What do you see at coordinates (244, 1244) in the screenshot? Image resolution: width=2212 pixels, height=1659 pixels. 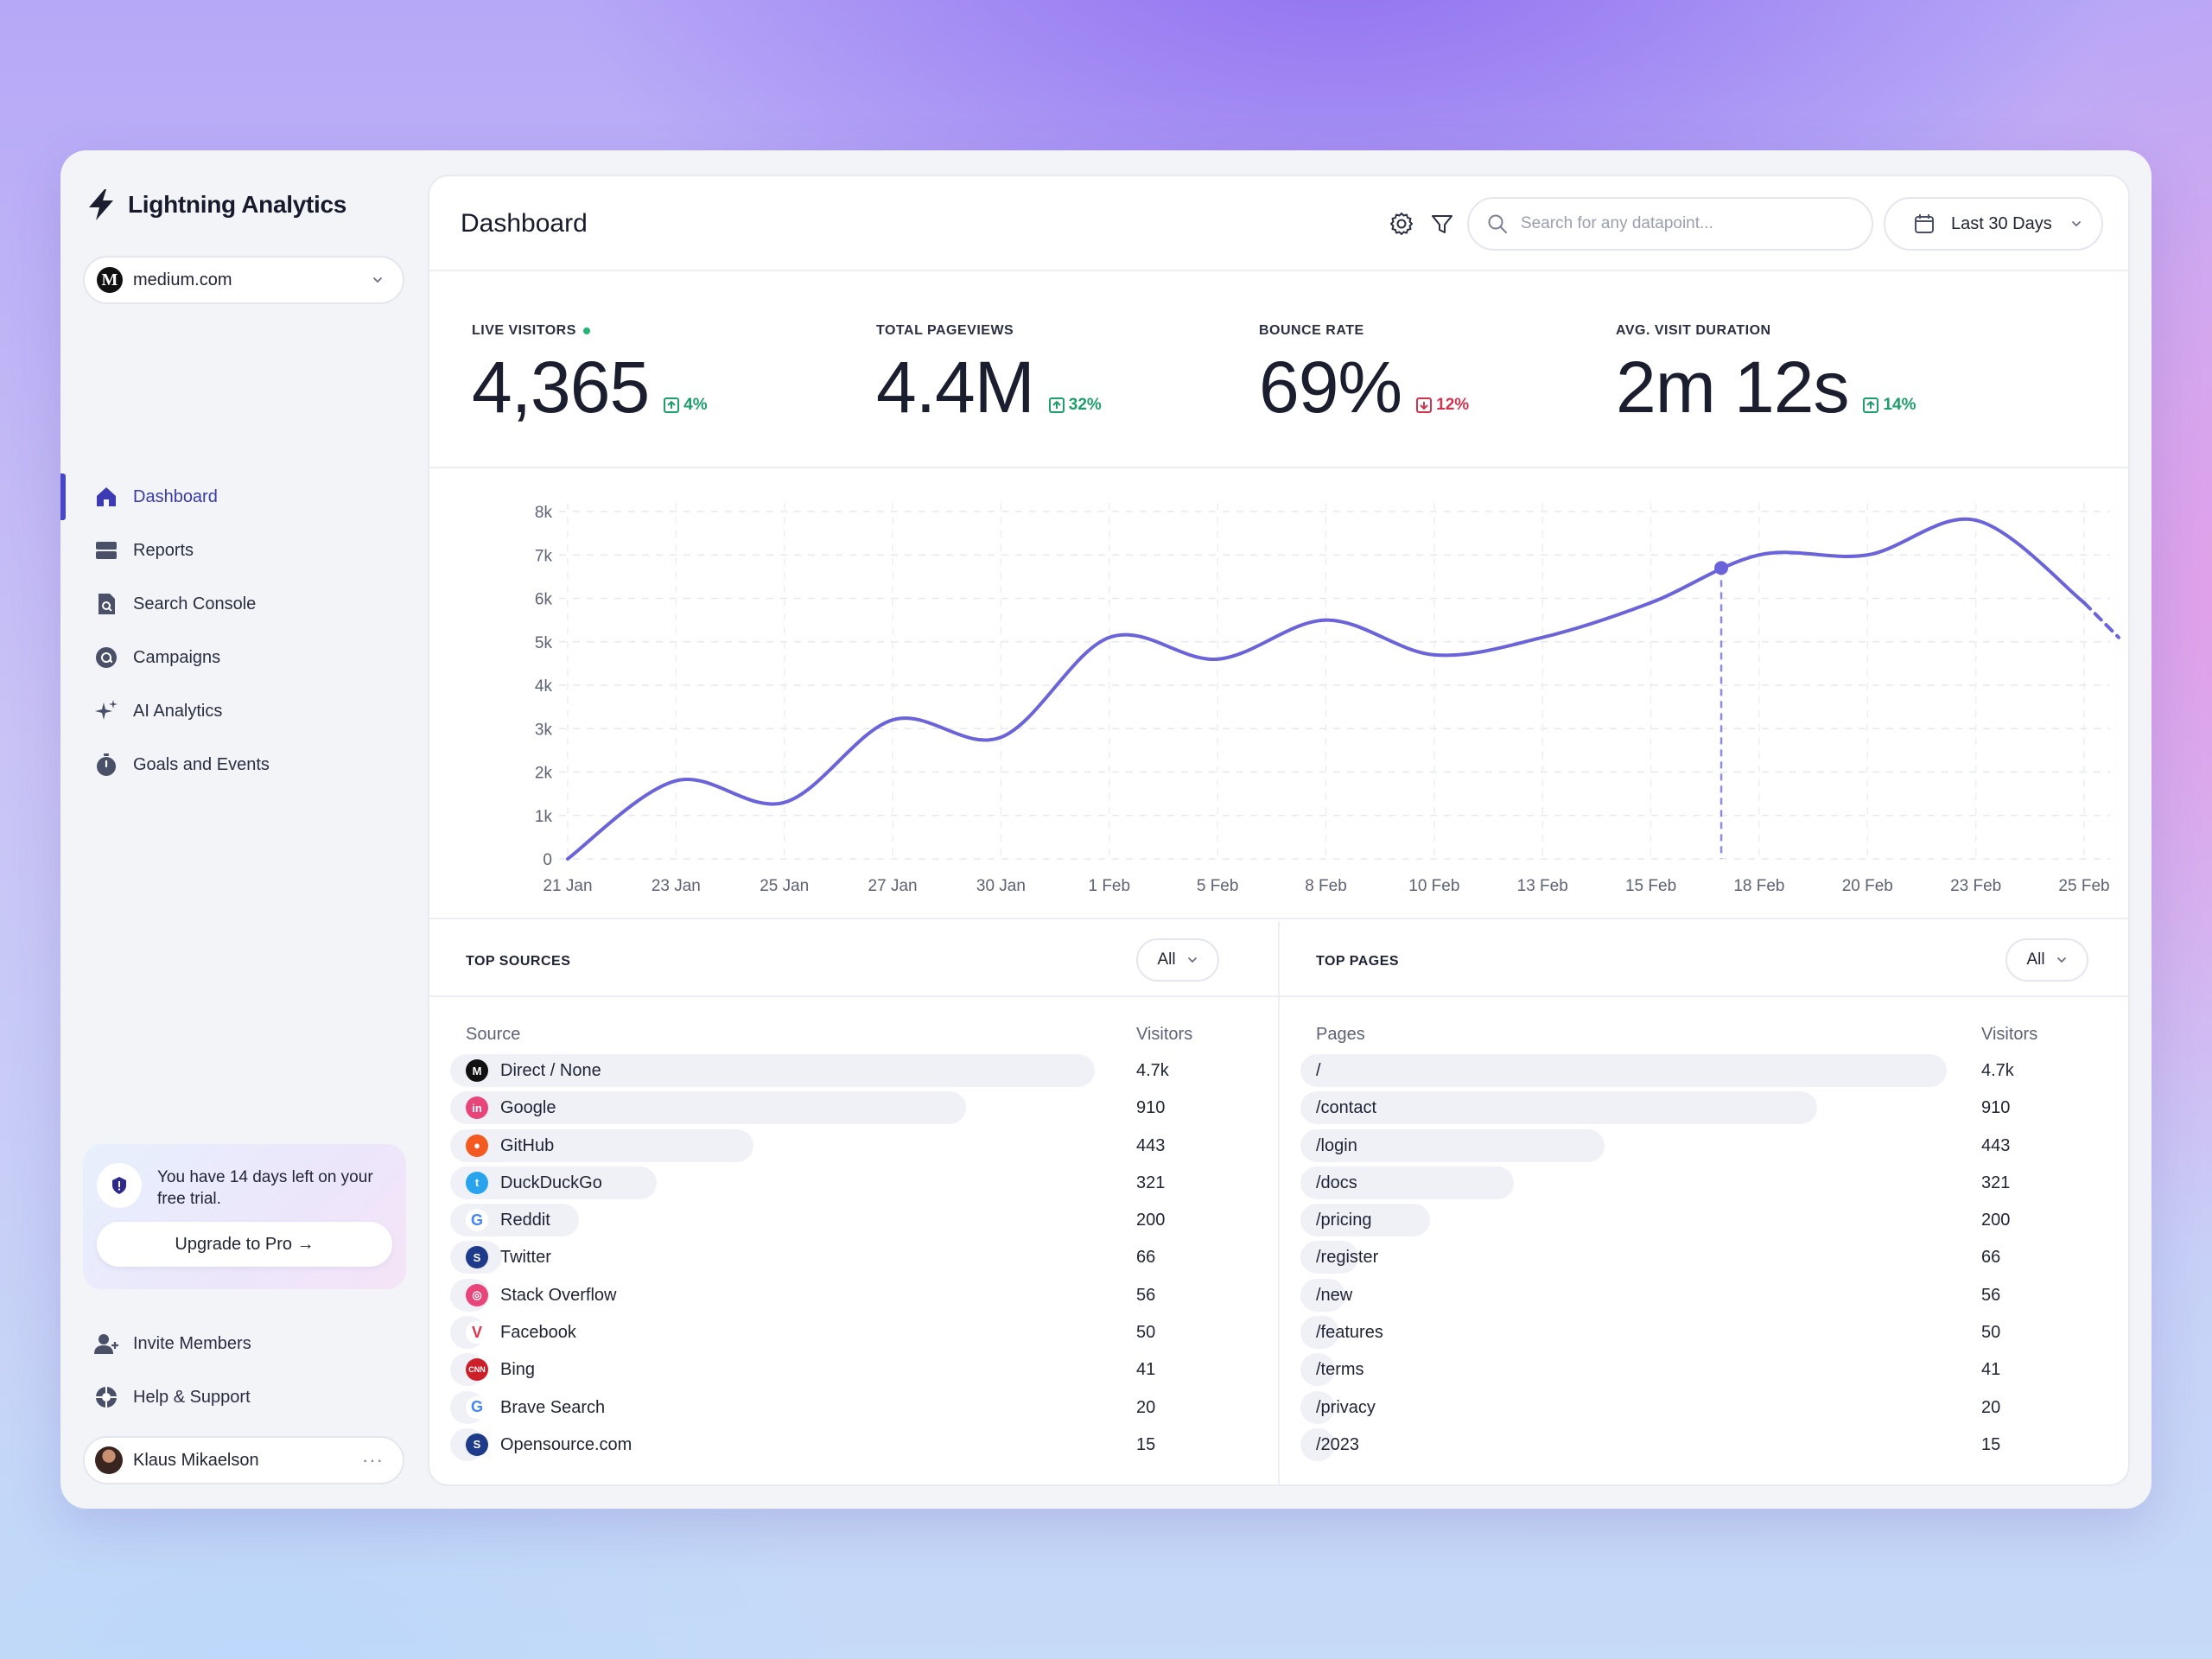 I see `upgrade-button: Upgrade to Pro →` at bounding box center [244, 1244].